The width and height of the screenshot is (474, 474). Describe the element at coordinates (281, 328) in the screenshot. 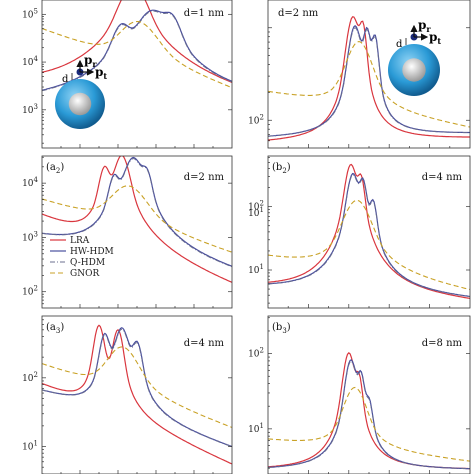

I see `panel-label: (b3)` at that location.